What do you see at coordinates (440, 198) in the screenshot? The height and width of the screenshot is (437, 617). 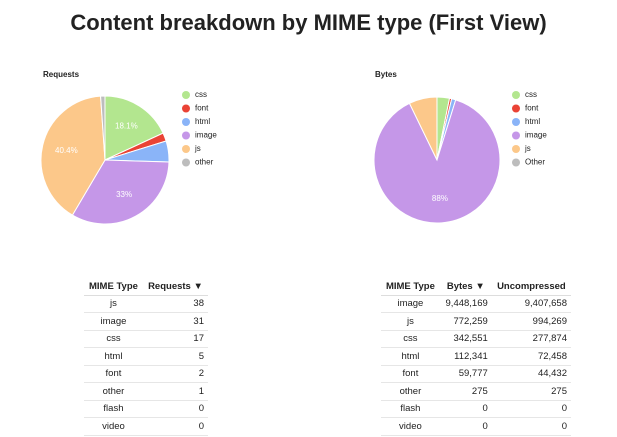 I see `slice-label: 88%` at bounding box center [440, 198].